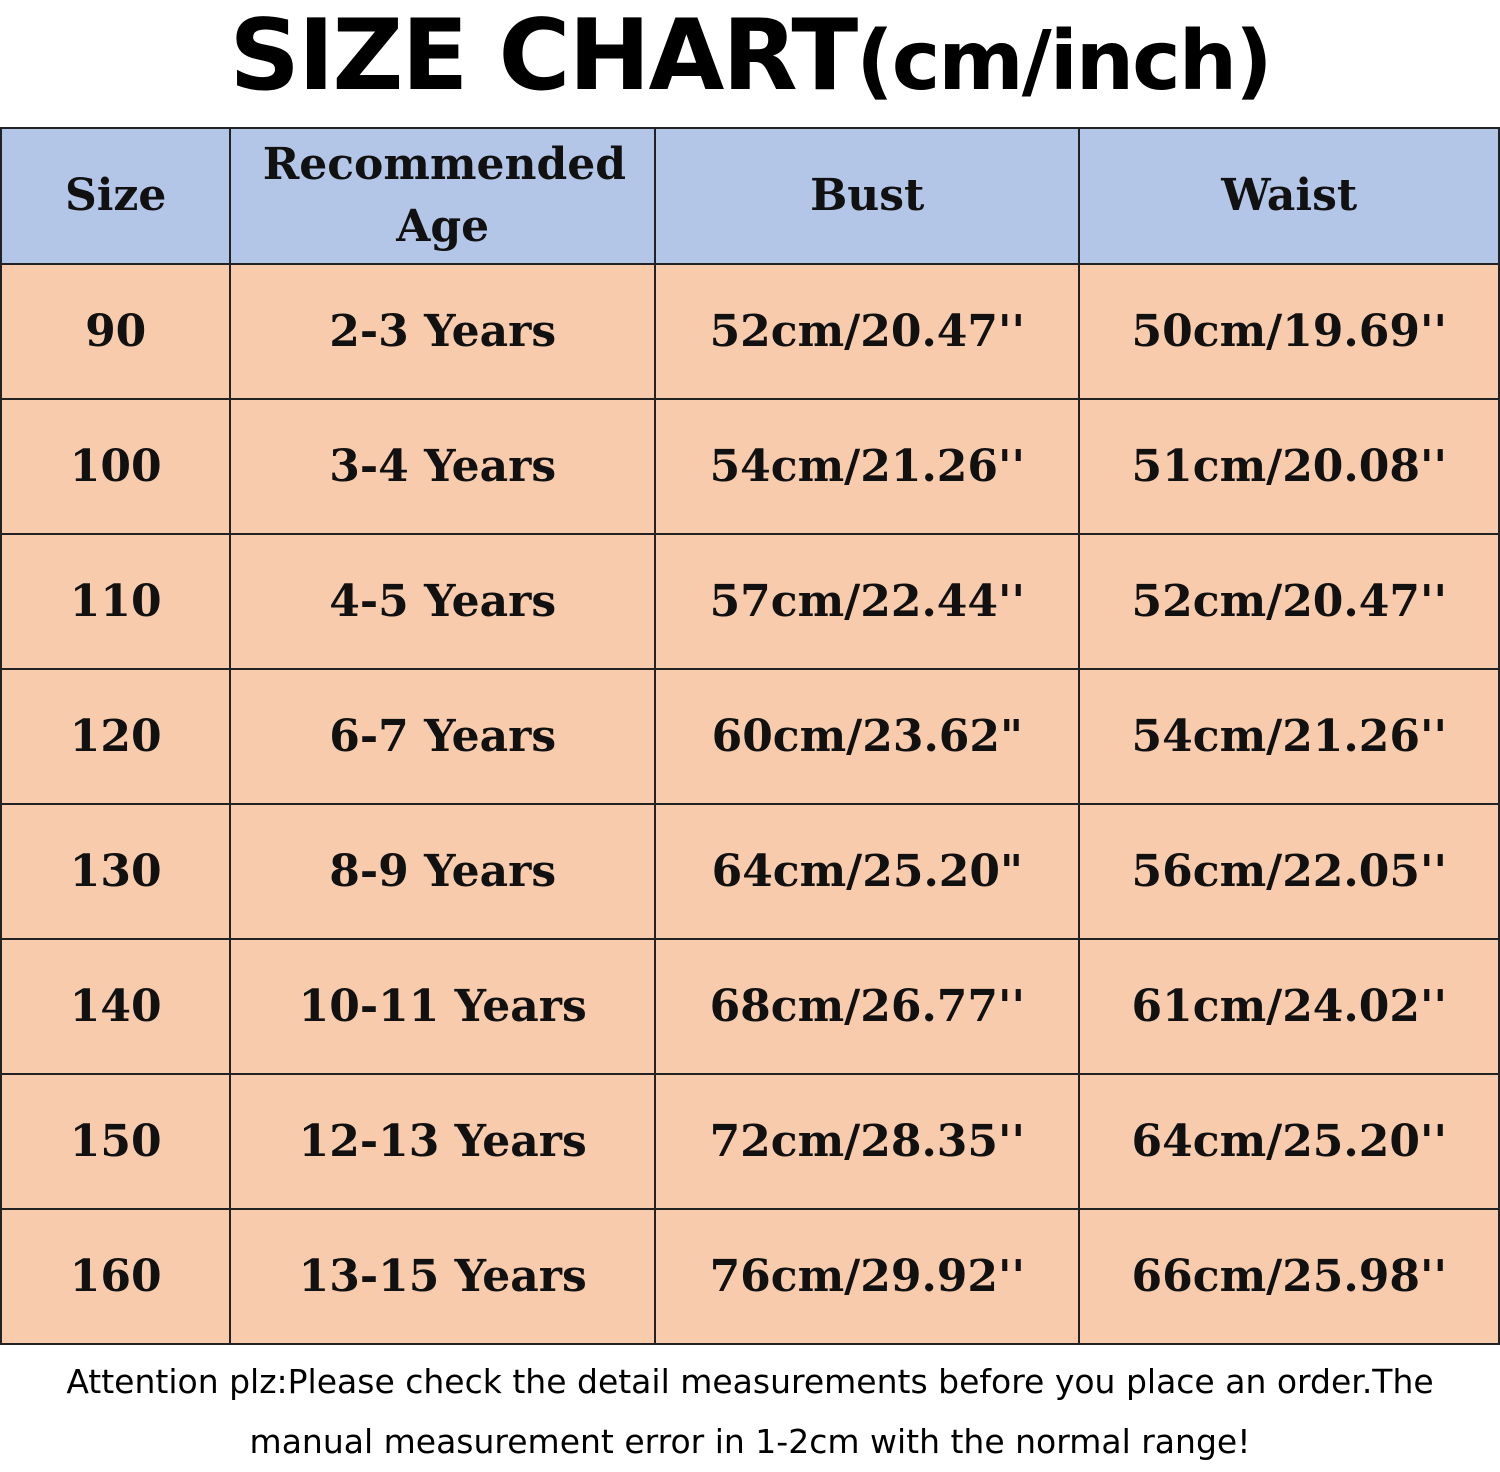  What do you see at coordinates (1289, 196) in the screenshot?
I see `header-waist: Waist` at bounding box center [1289, 196].